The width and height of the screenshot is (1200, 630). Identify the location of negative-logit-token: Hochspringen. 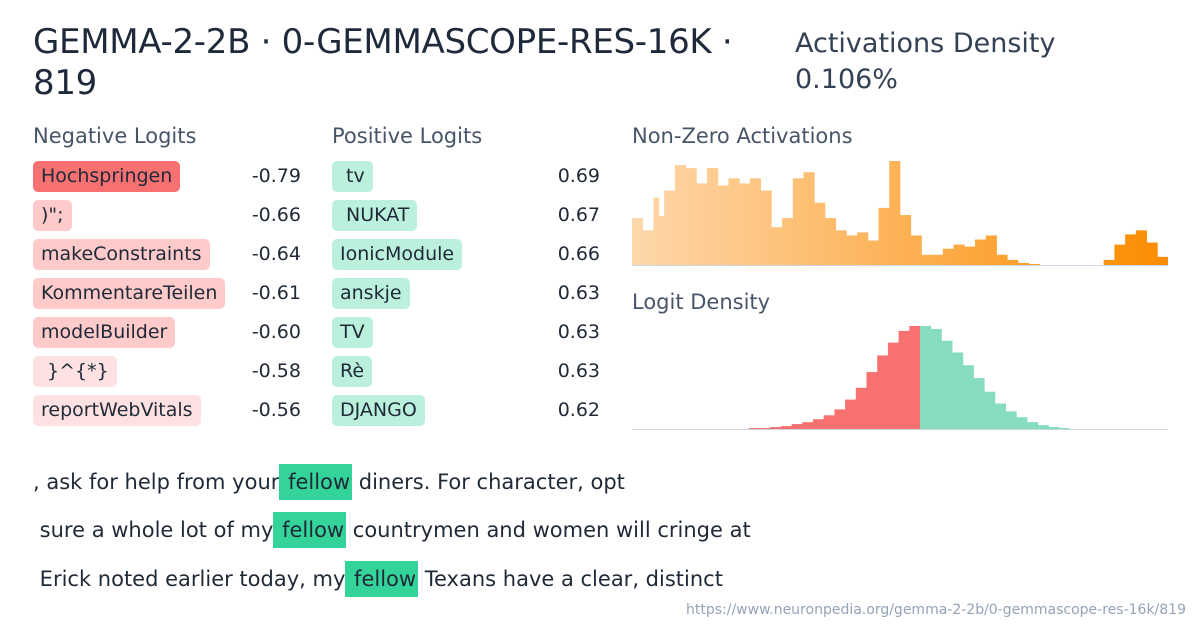
(107, 176).